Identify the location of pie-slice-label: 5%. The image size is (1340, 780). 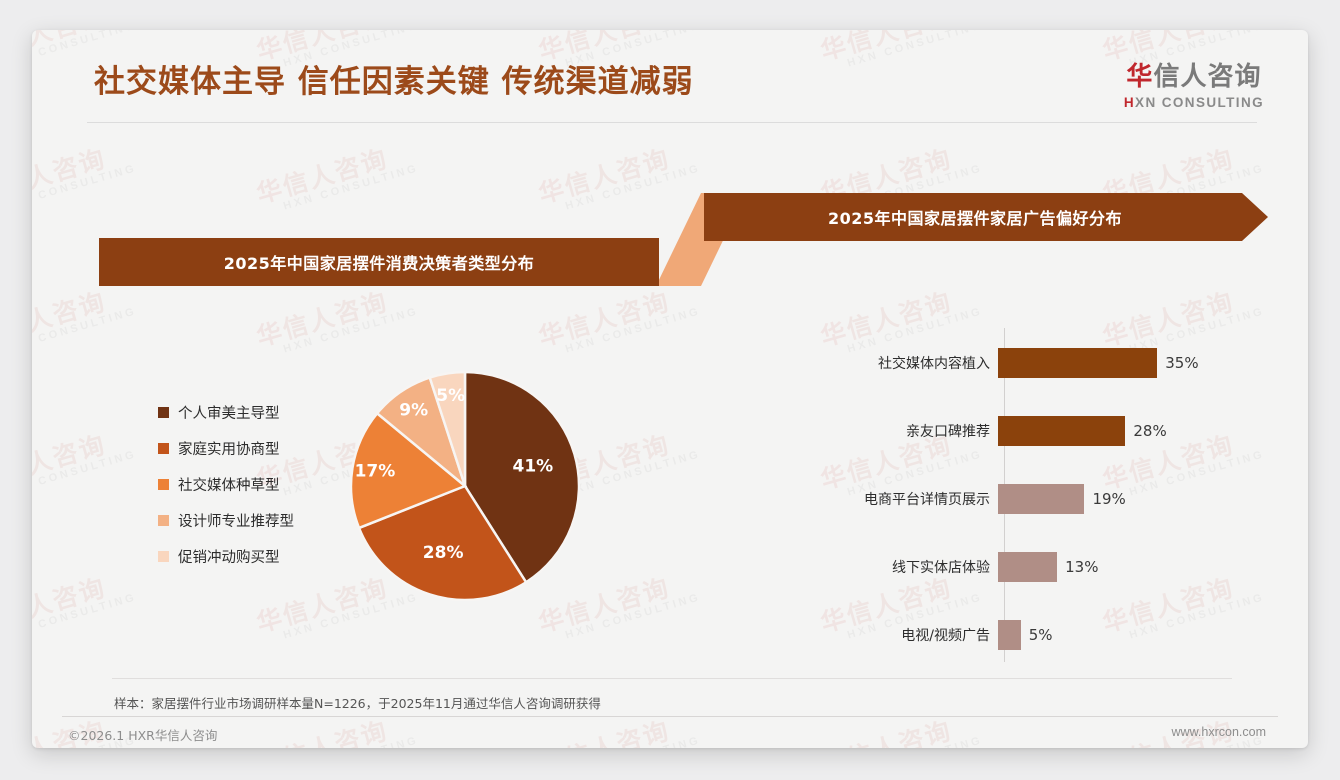
(450, 396).